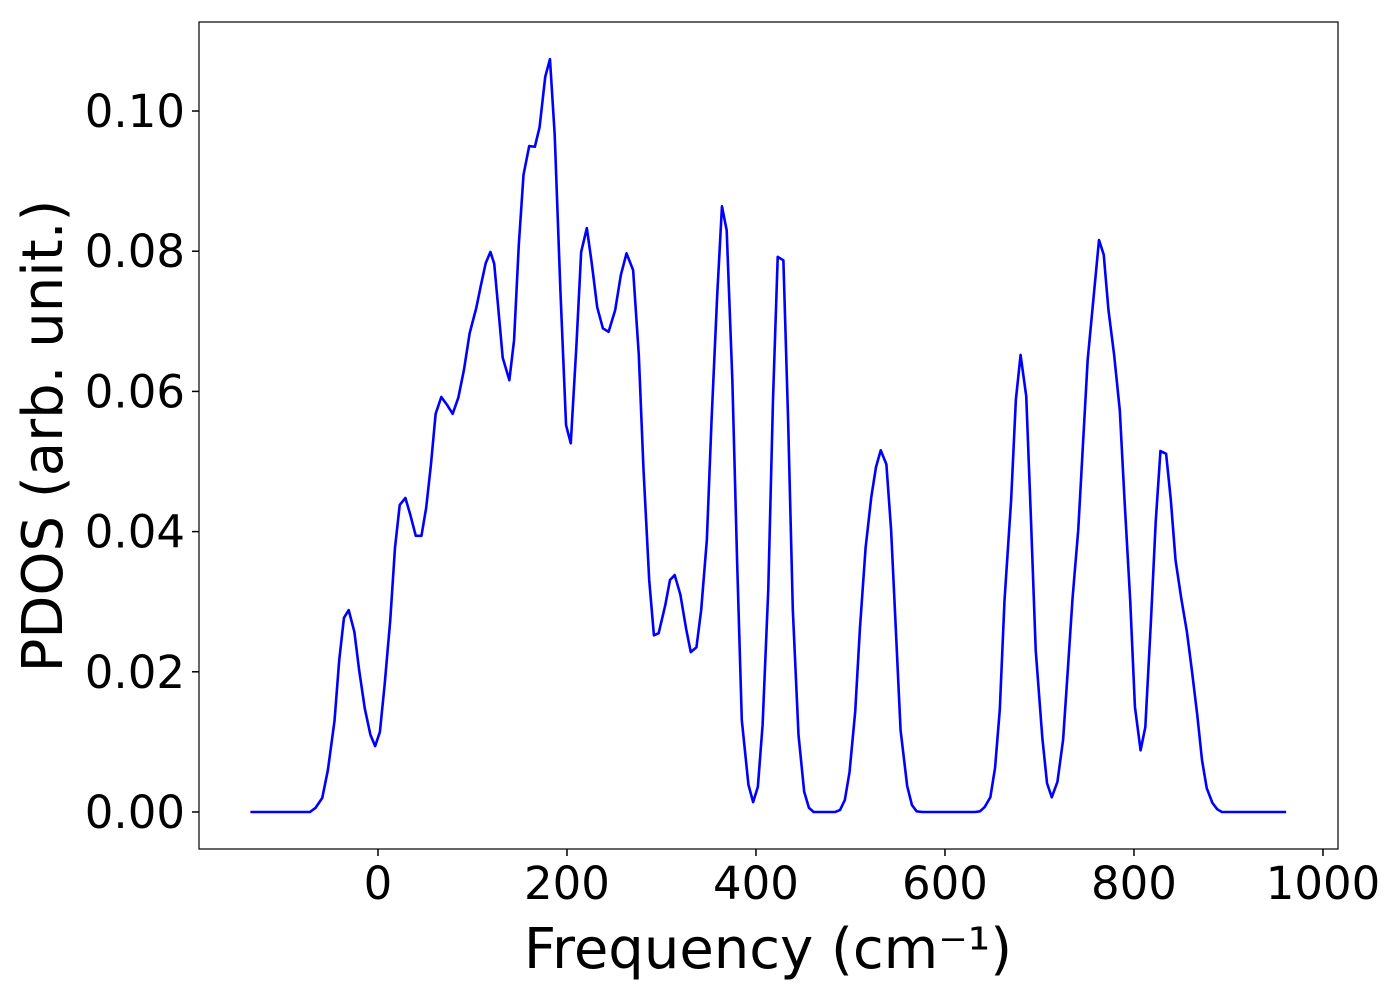 This screenshot has height=1000, width=1400. Describe the element at coordinates (43, 436) in the screenshot. I see `y-axis-label: PDOS (arb. unit.)` at that location.